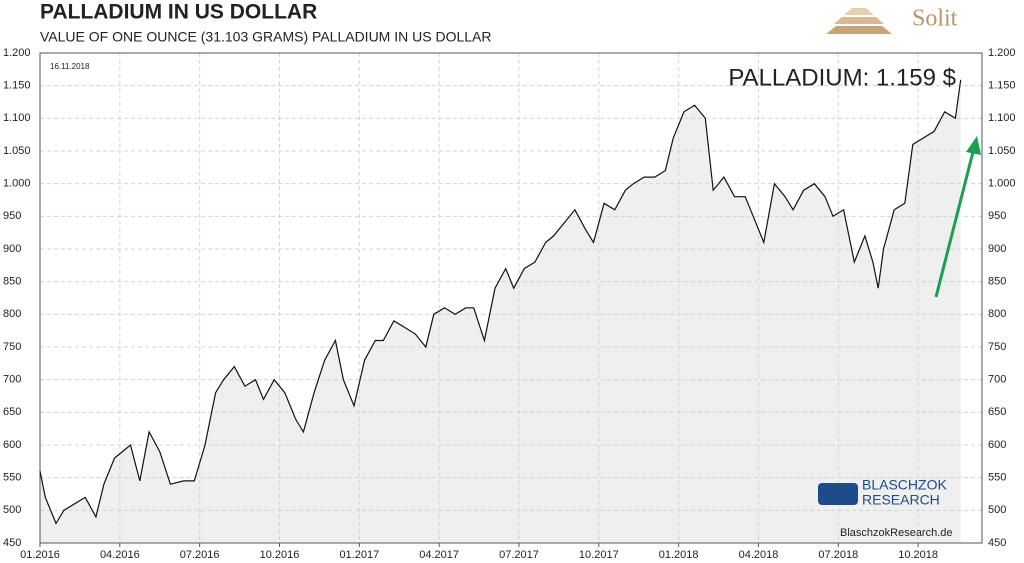  Describe the element at coordinates (997, 445) in the screenshot. I see `y2-tick-label: 600` at that location.